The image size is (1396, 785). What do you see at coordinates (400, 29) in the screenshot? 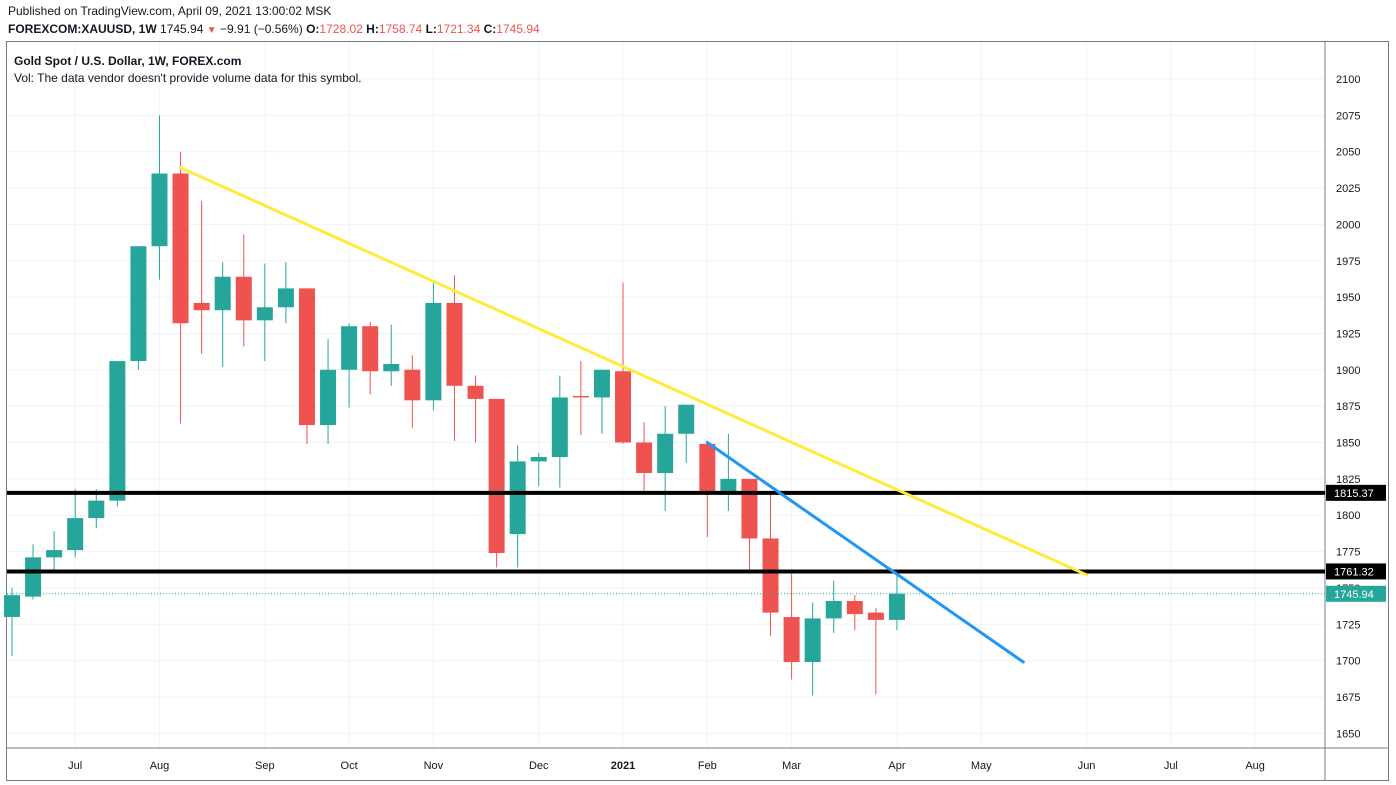
I see `high-value: 1758.74` at bounding box center [400, 29].